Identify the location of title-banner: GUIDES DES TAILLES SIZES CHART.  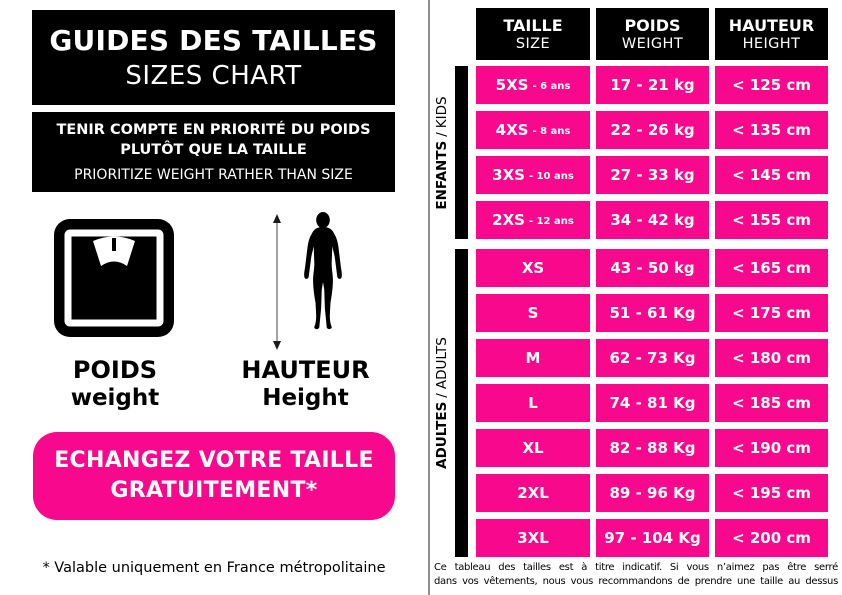
(213, 57).